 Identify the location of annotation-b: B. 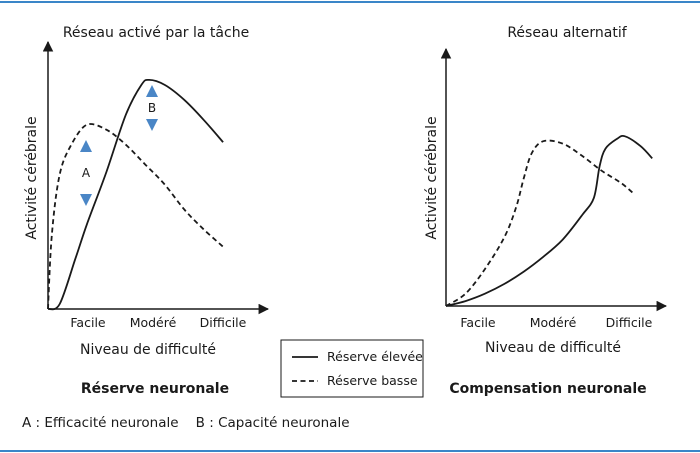
(152, 108).